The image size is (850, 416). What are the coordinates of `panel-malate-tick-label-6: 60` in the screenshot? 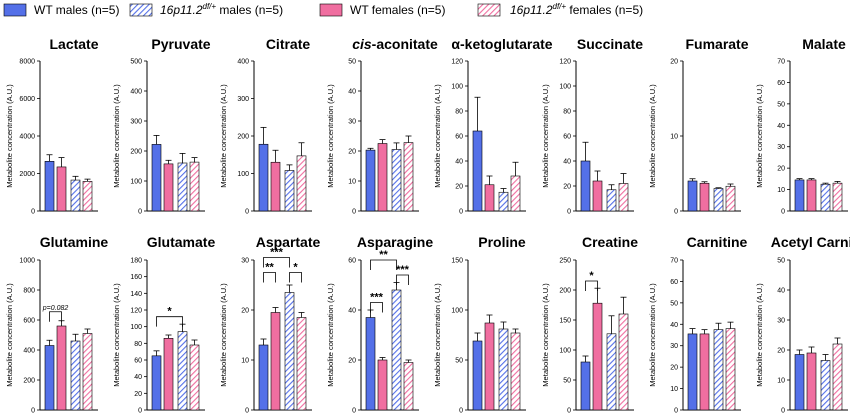 It's located at (781, 83).